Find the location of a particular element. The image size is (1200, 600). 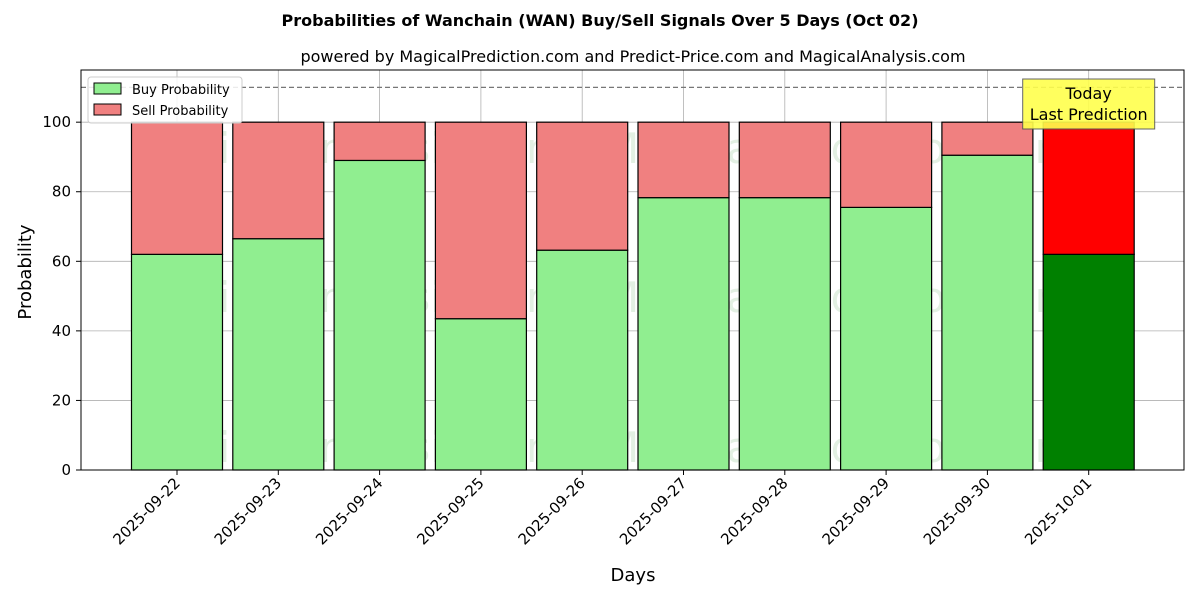

annotation-text: Today is located at coordinates (1088, 93).